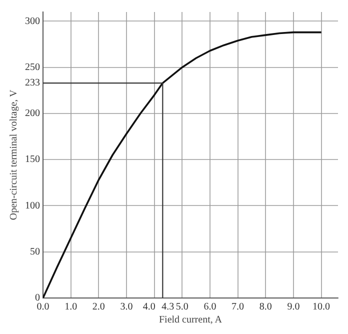 Image resolution: width=348 pixels, height=334 pixels. I want to click on x-tick-label: 4.3, so click(168, 307).